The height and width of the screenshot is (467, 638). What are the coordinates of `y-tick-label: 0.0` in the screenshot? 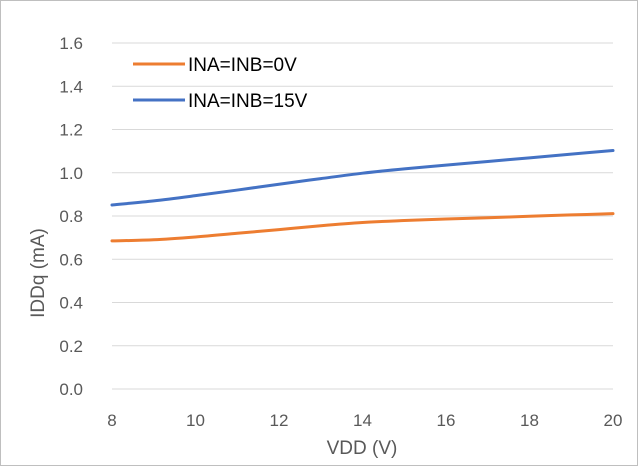 It's located at (71, 389).